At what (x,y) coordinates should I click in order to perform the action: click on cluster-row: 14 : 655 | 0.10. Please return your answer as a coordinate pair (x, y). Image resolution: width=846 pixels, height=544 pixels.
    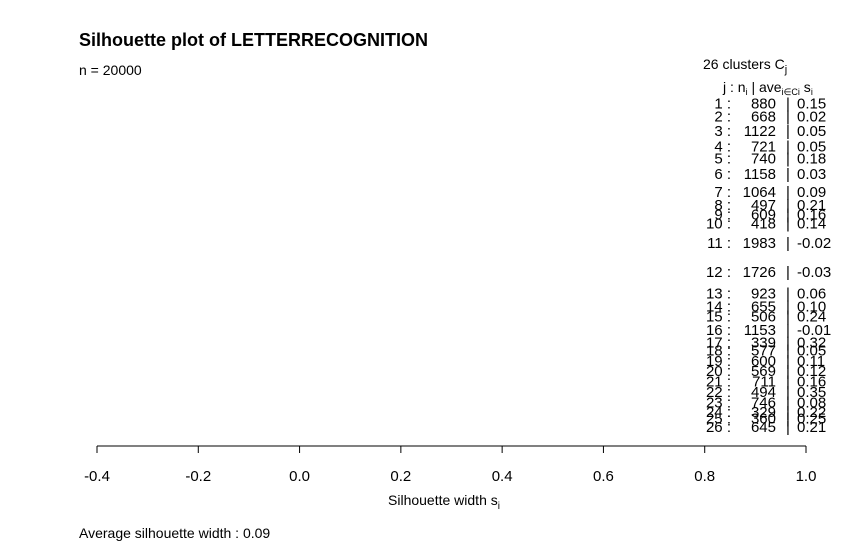
    Looking at the image, I should click on (766, 306).